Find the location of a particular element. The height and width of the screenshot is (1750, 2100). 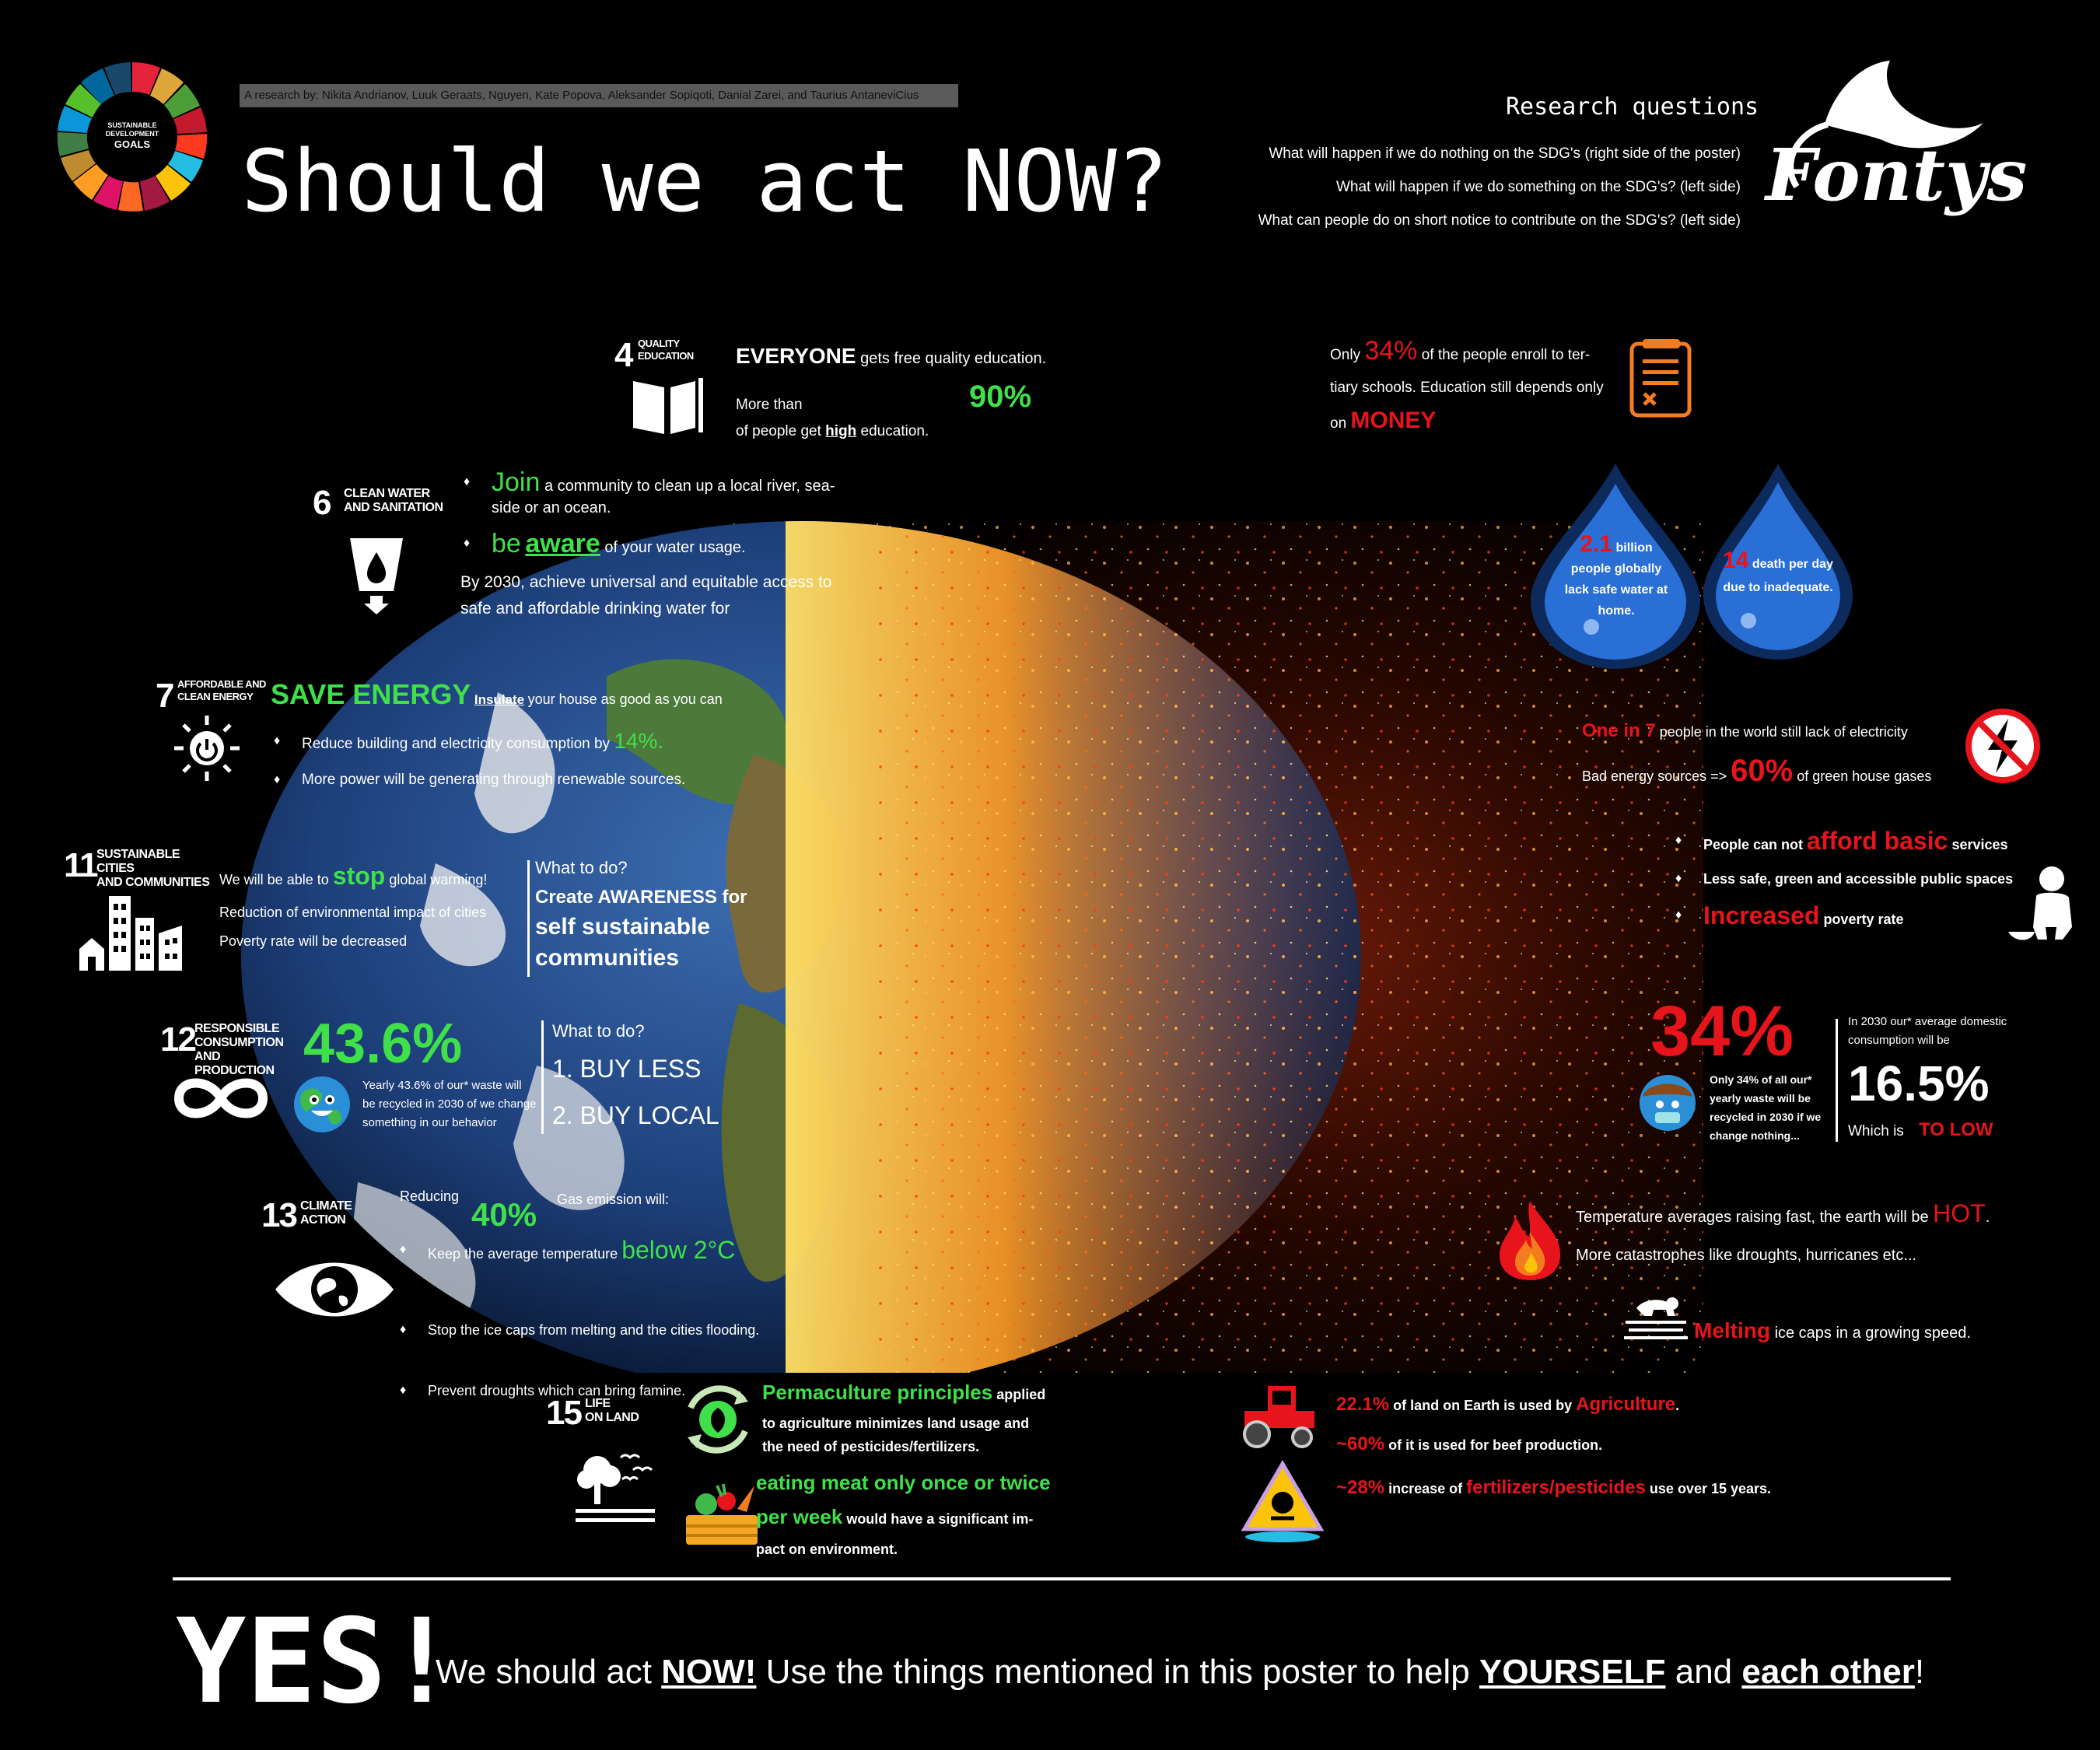

high-highlight: high is located at coordinates (841, 431).